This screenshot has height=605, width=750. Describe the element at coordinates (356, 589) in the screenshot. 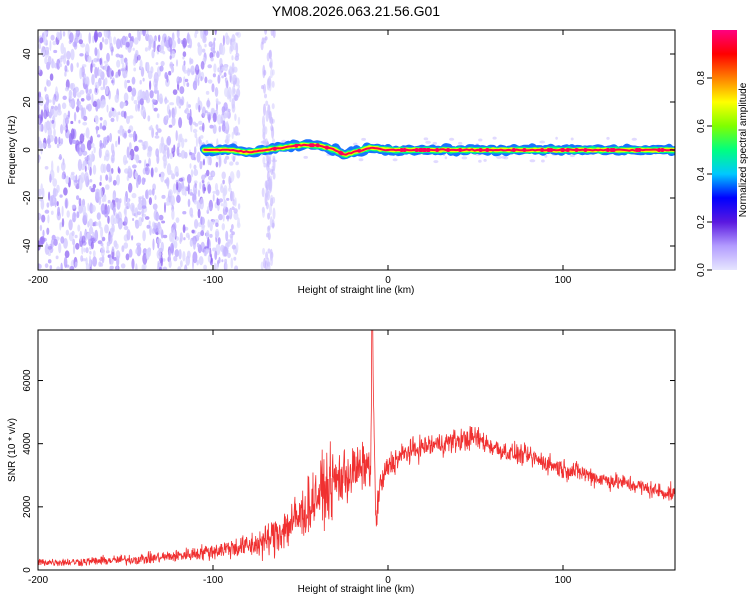

I see `snr-xlabel: Height of straight line (km)` at that location.